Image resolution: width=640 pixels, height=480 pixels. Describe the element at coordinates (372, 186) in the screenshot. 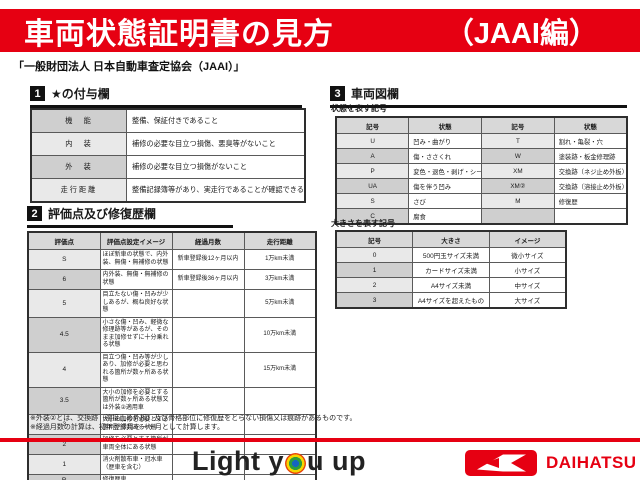

I see `table-cell: UA` at that location.